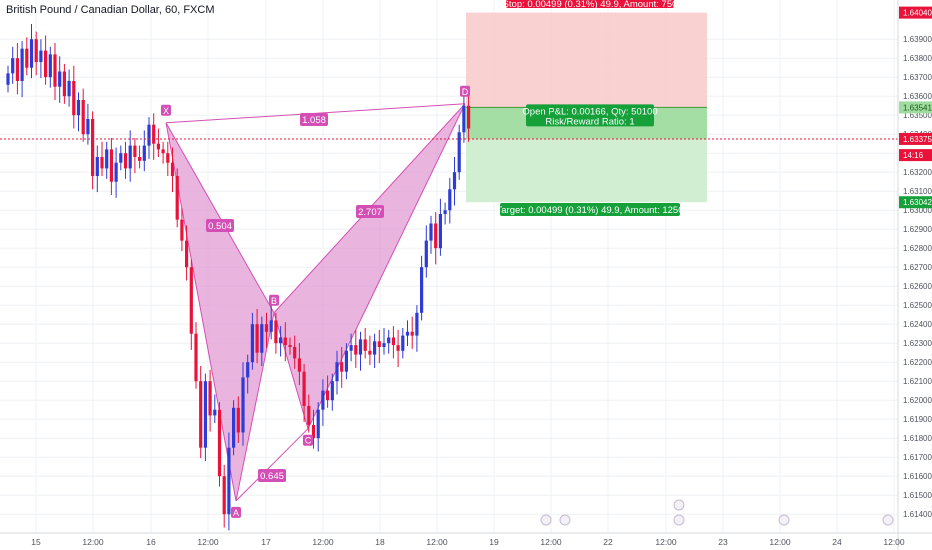 This screenshot has height=550, width=932. I want to click on y-tick-label: 1.62500, so click(917, 305).